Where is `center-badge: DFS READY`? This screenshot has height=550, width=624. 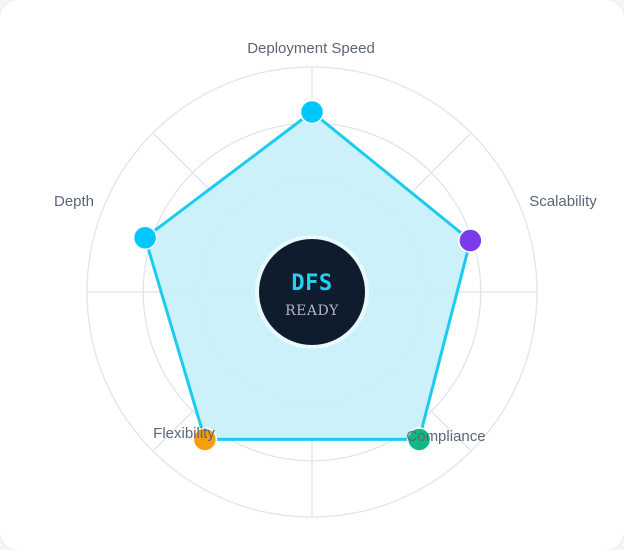
center-badge: DFS READY is located at coordinates (312, 292).